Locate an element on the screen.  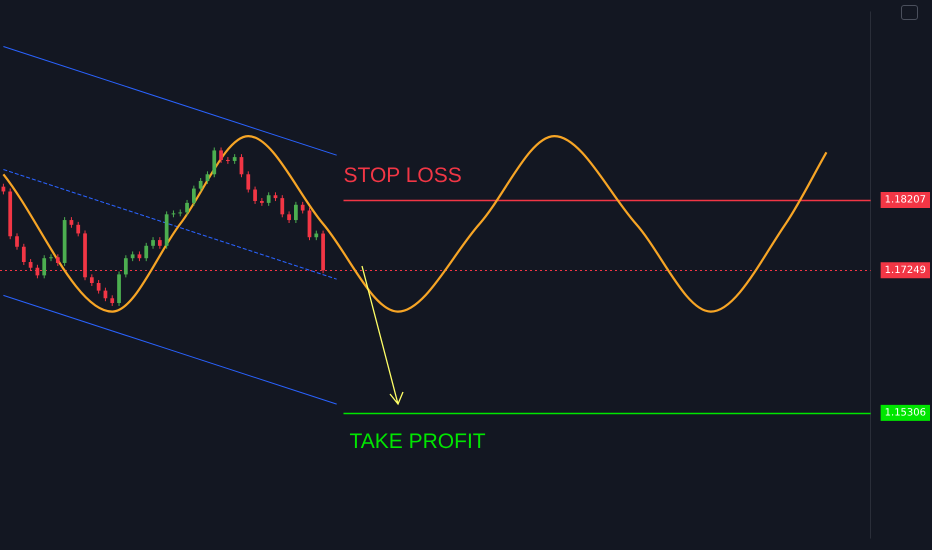
ref-line-label: TAKE PROFIT is located at coordinates (418, 441).